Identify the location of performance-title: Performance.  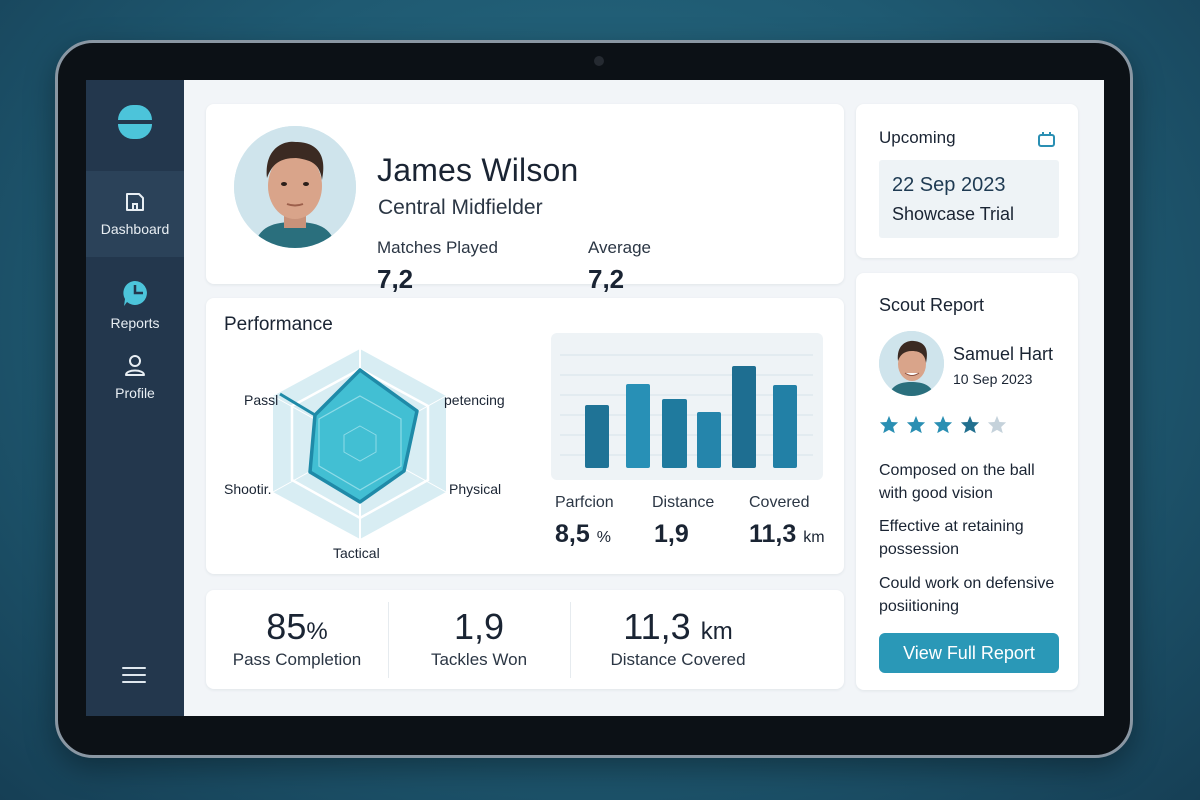
(278, 324).